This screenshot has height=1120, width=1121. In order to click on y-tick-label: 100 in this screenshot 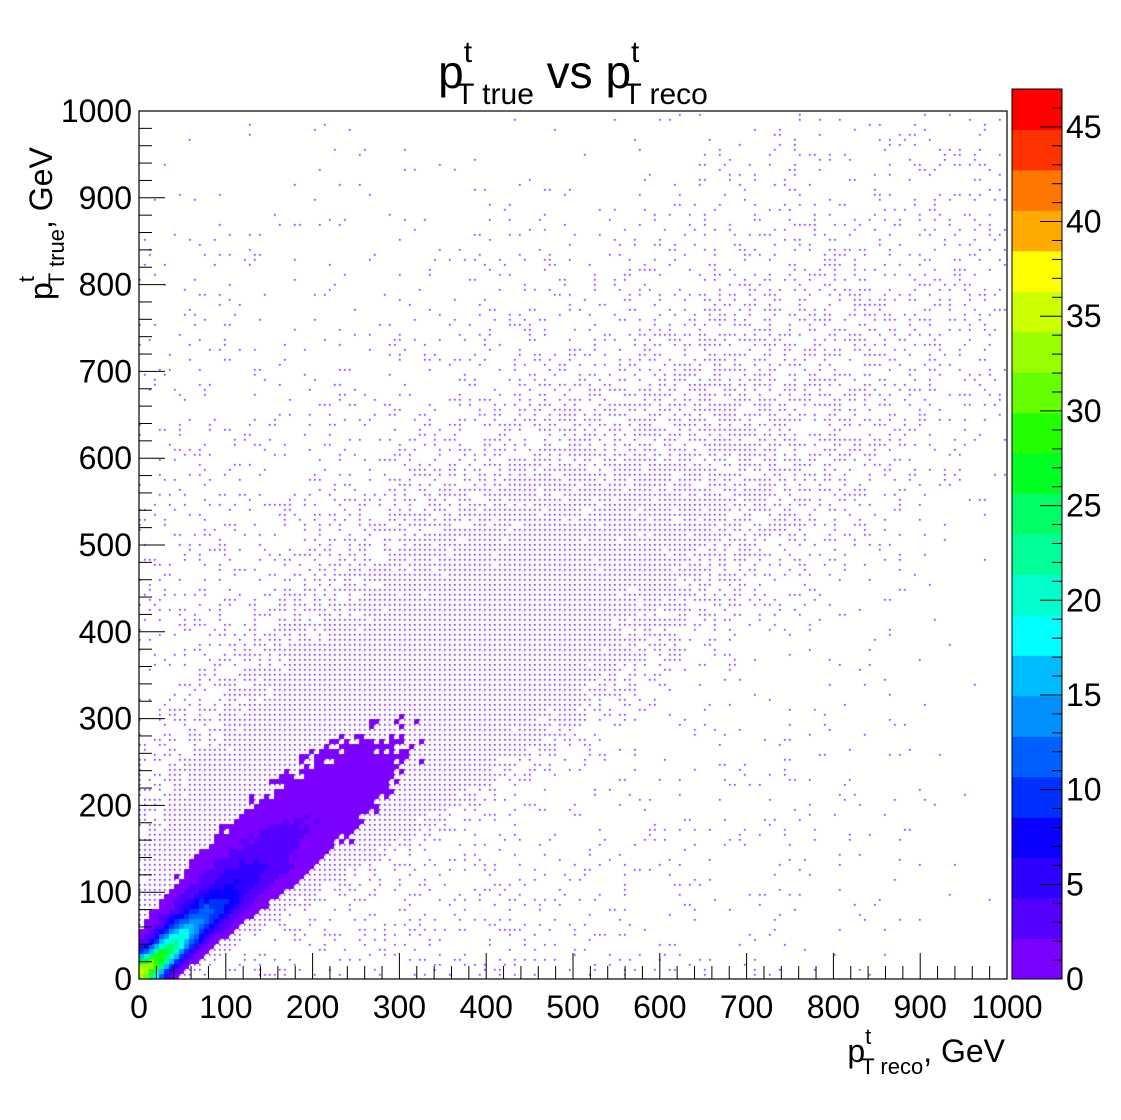, I will do `click(105, 892)`.